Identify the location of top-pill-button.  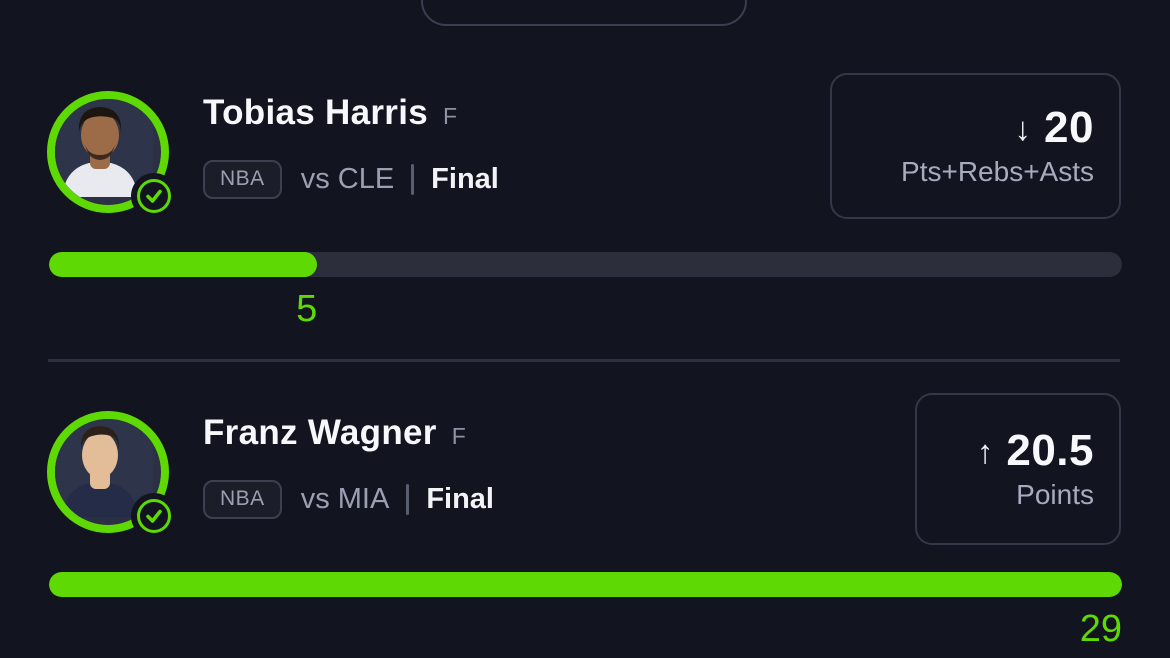
(584, 13).